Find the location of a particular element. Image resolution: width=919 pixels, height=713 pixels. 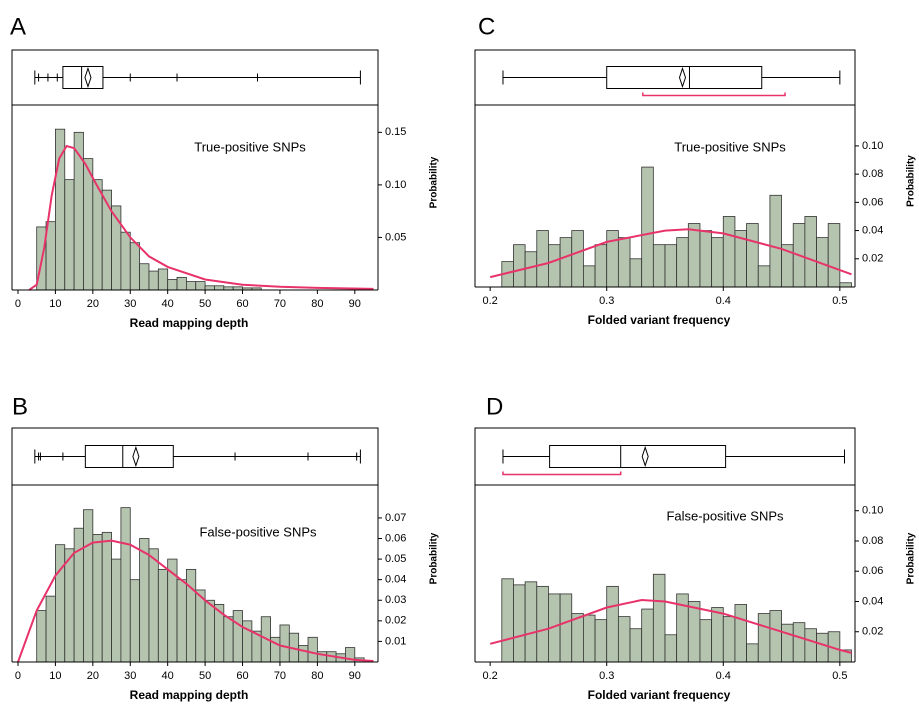

panel-label: A is located at coordinates (18, 26).